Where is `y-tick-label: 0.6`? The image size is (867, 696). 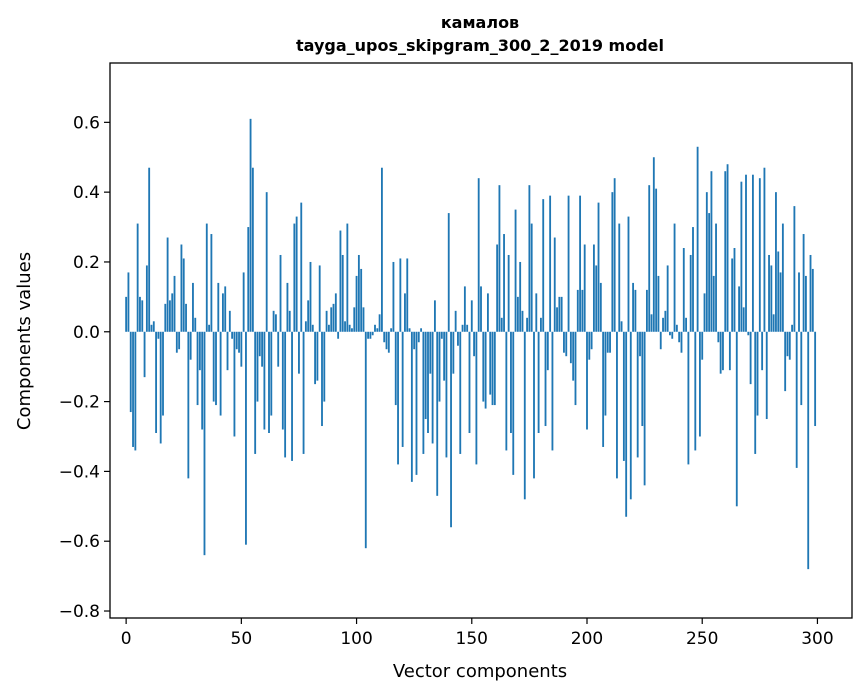
y-tick-label: 0.6 is located at coordinates (86, 123).